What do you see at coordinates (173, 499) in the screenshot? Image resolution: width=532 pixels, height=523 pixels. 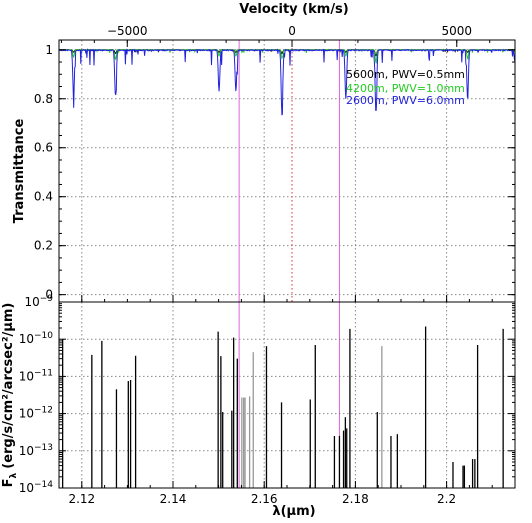 I see `bottom-x-tick-label: 2.14` at bounding box center [173, 499].